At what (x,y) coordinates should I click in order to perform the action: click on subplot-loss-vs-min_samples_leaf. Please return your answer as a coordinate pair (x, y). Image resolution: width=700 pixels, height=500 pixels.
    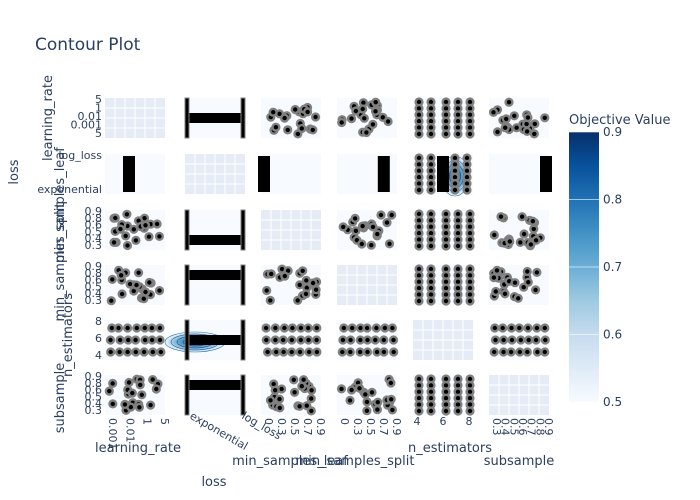
    Looking at the image, I should click on (289, 174).